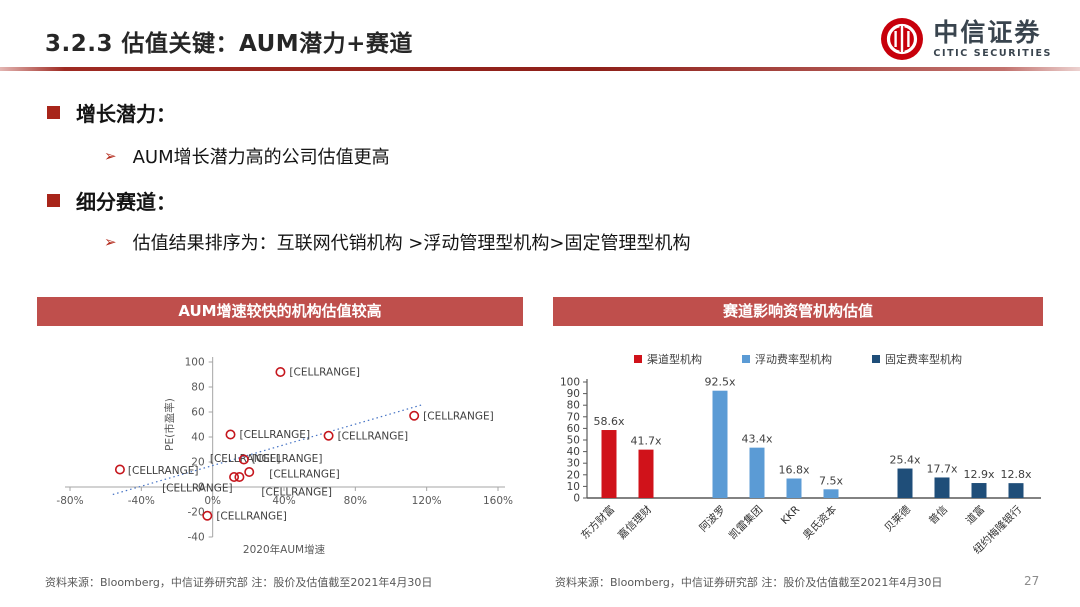  I want to click on citic-emblem-icon, so click(902, 39).